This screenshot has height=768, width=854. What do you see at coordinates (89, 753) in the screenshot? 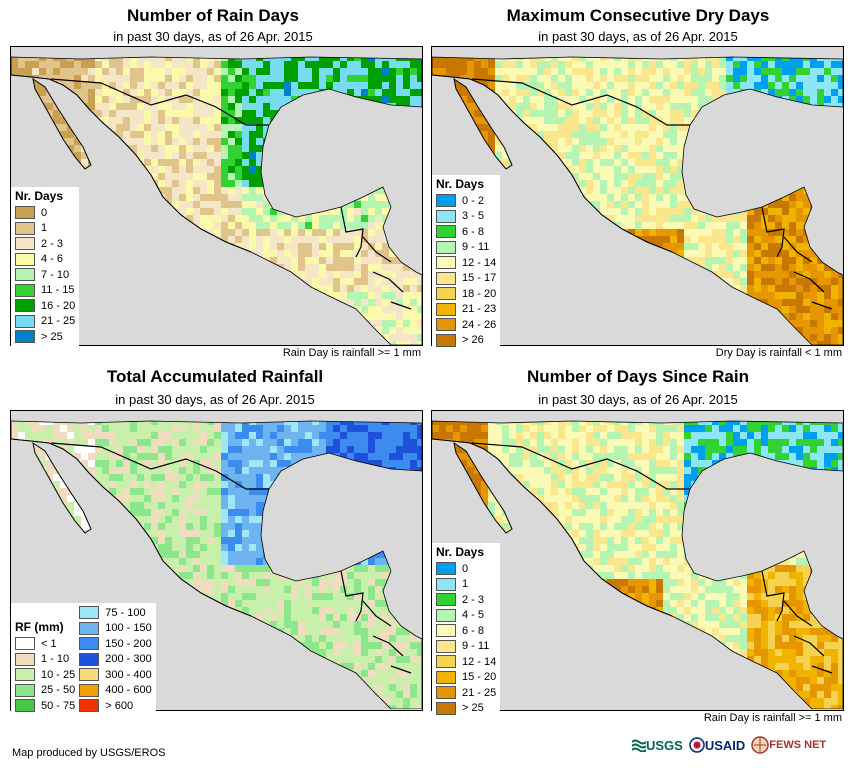
I see `credit-text: Map produced by USGS/EROS` at bounding box center [89, 753].